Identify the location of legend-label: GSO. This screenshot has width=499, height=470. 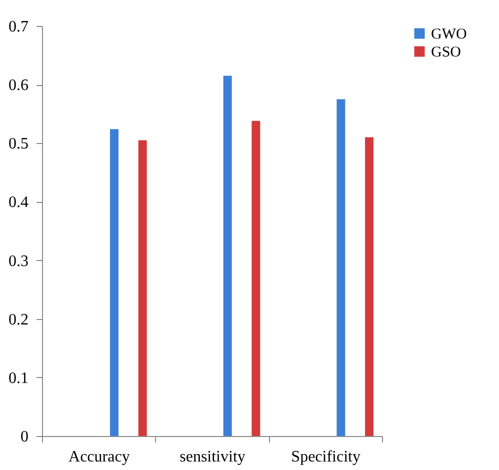
(446, 52).